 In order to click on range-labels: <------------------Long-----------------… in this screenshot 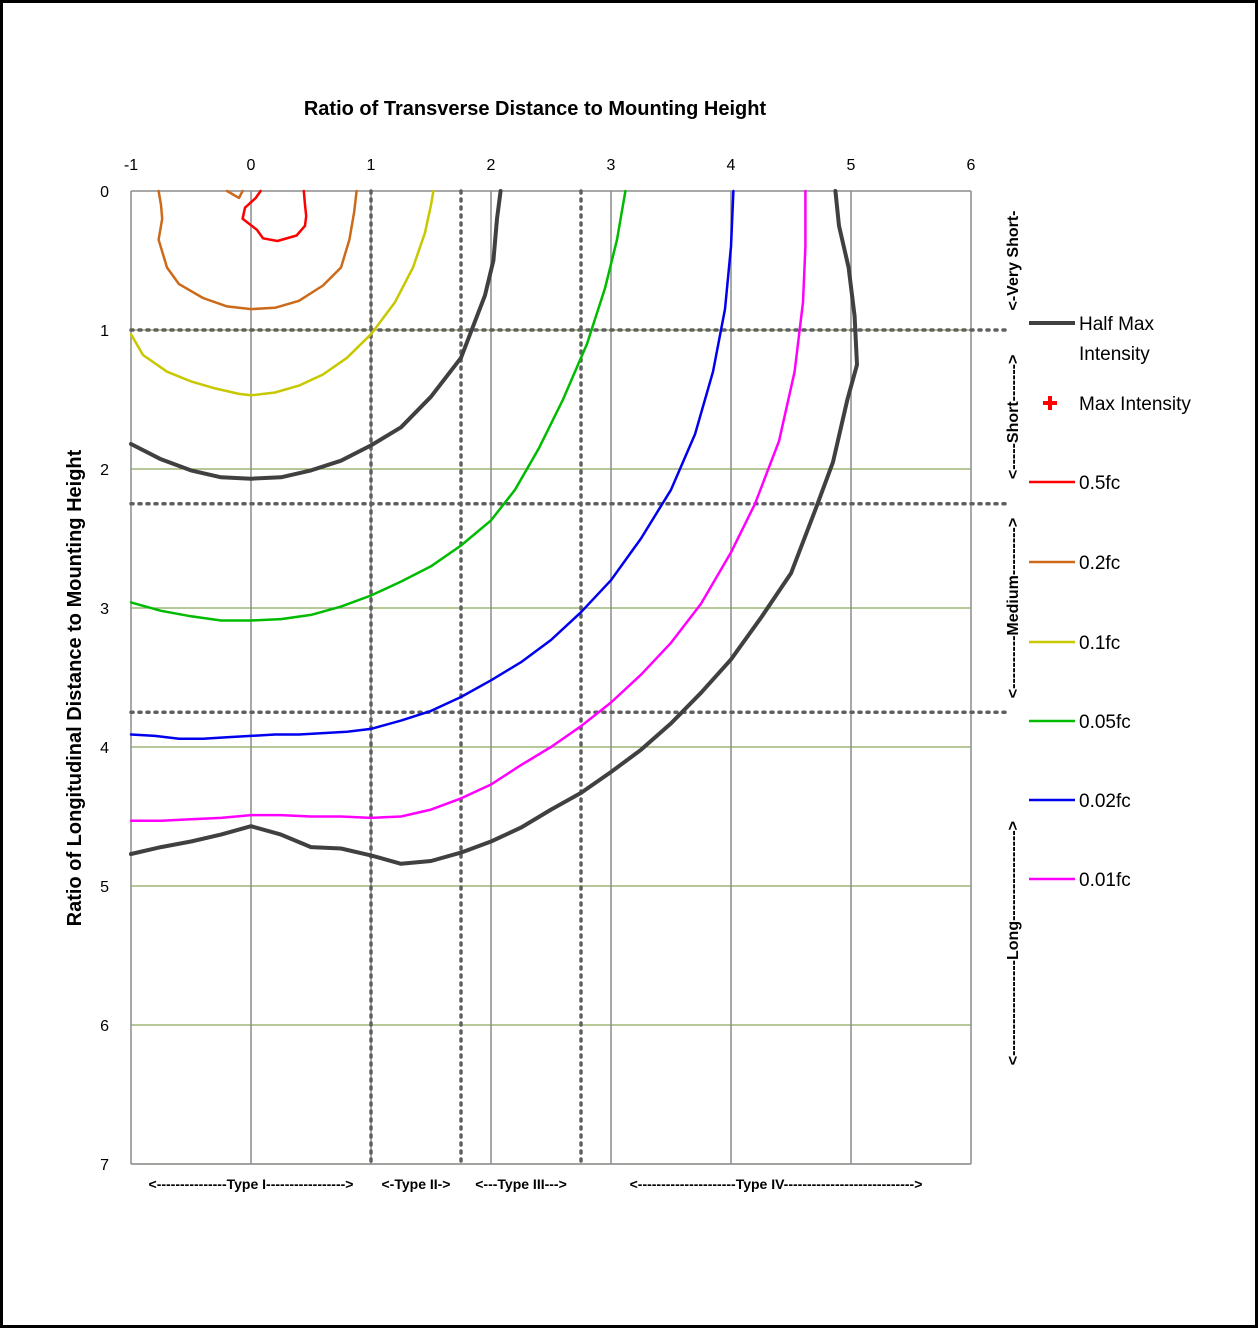, I will do `click(1013, 637)`.